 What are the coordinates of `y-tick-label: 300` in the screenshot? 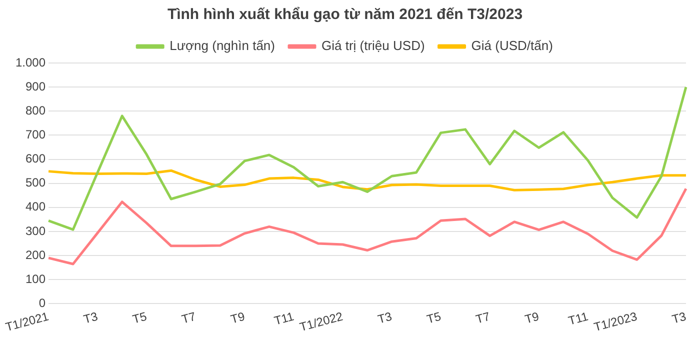 It's located at (36, 231).